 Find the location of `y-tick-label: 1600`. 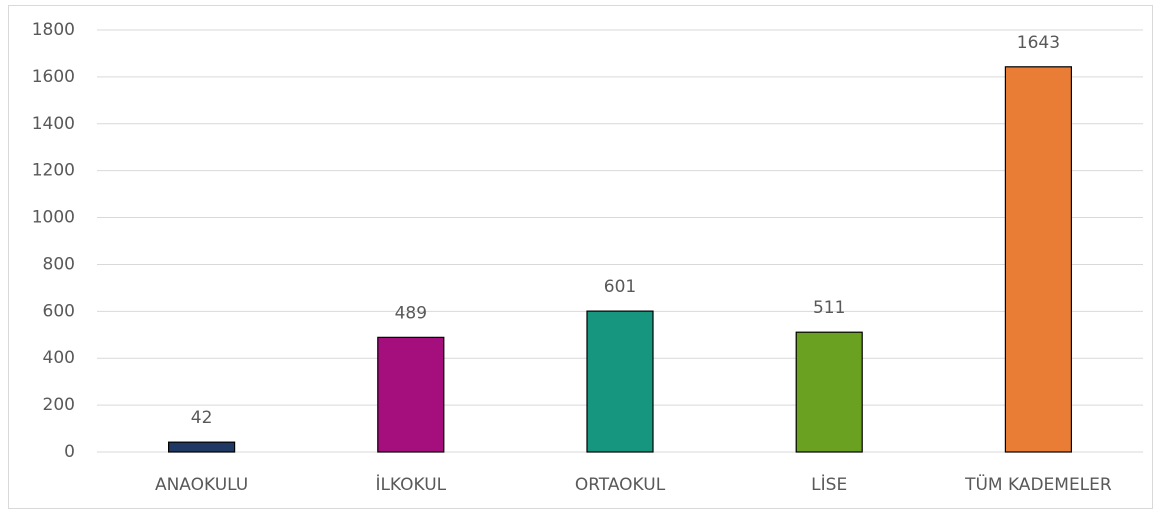

y-tick-label: 1600 is located at coordinates (53, 77).